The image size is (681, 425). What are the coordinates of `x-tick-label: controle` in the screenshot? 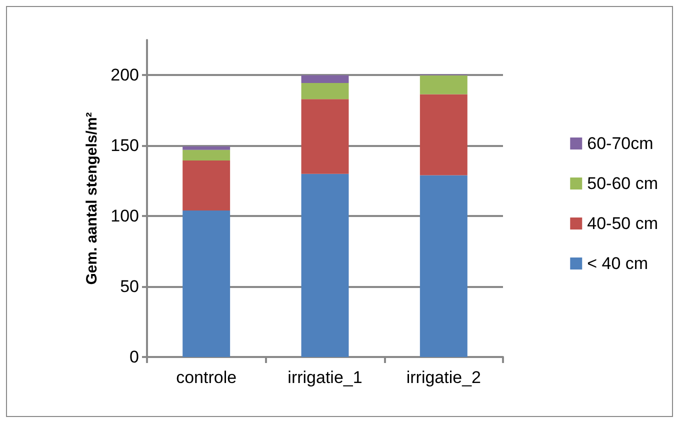 It's located at (206, 377).